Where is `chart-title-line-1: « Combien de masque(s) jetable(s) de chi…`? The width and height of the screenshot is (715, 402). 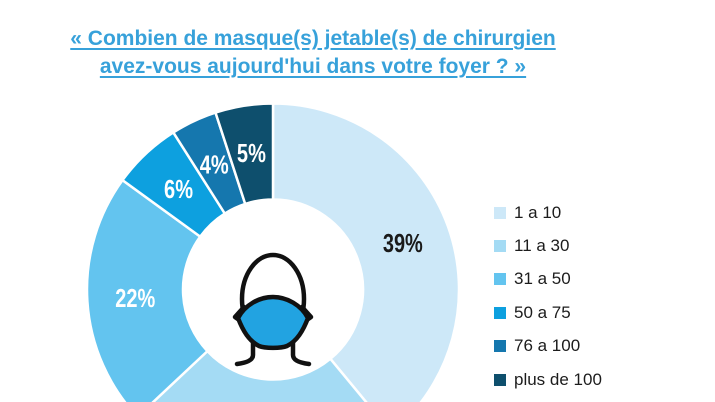 chart-title-line-1: « Combien de masque(s) jetable(s) de chi… is located at coordinates (313, 38).